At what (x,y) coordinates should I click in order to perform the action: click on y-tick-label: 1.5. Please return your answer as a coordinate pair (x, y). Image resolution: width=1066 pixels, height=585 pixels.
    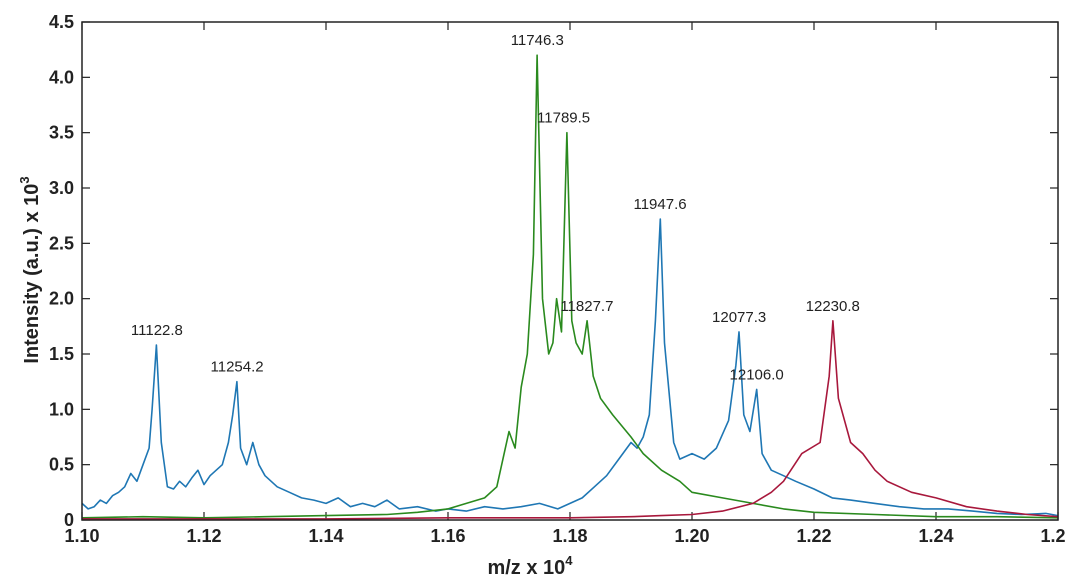
    Looking at the image, I should click on (61, 354).